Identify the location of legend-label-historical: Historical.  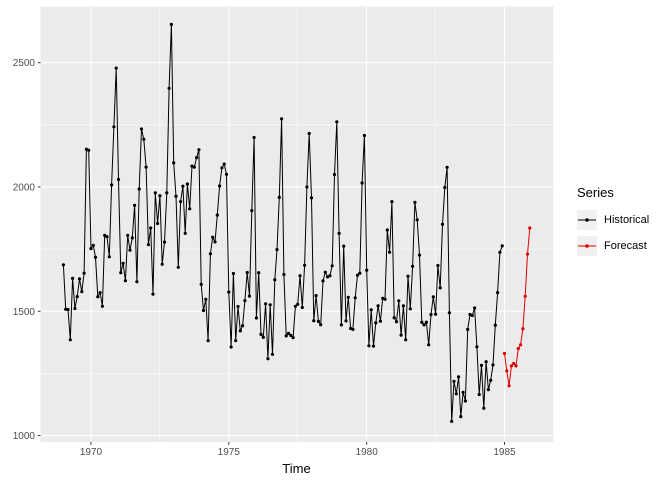
(627, 220).